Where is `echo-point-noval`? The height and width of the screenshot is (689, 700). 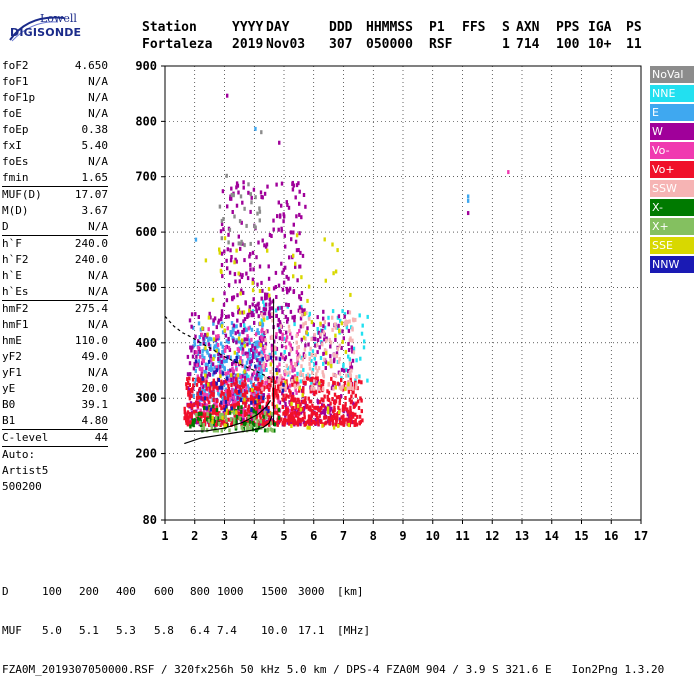 echo-point-noval is located at coordinates (257, 213).